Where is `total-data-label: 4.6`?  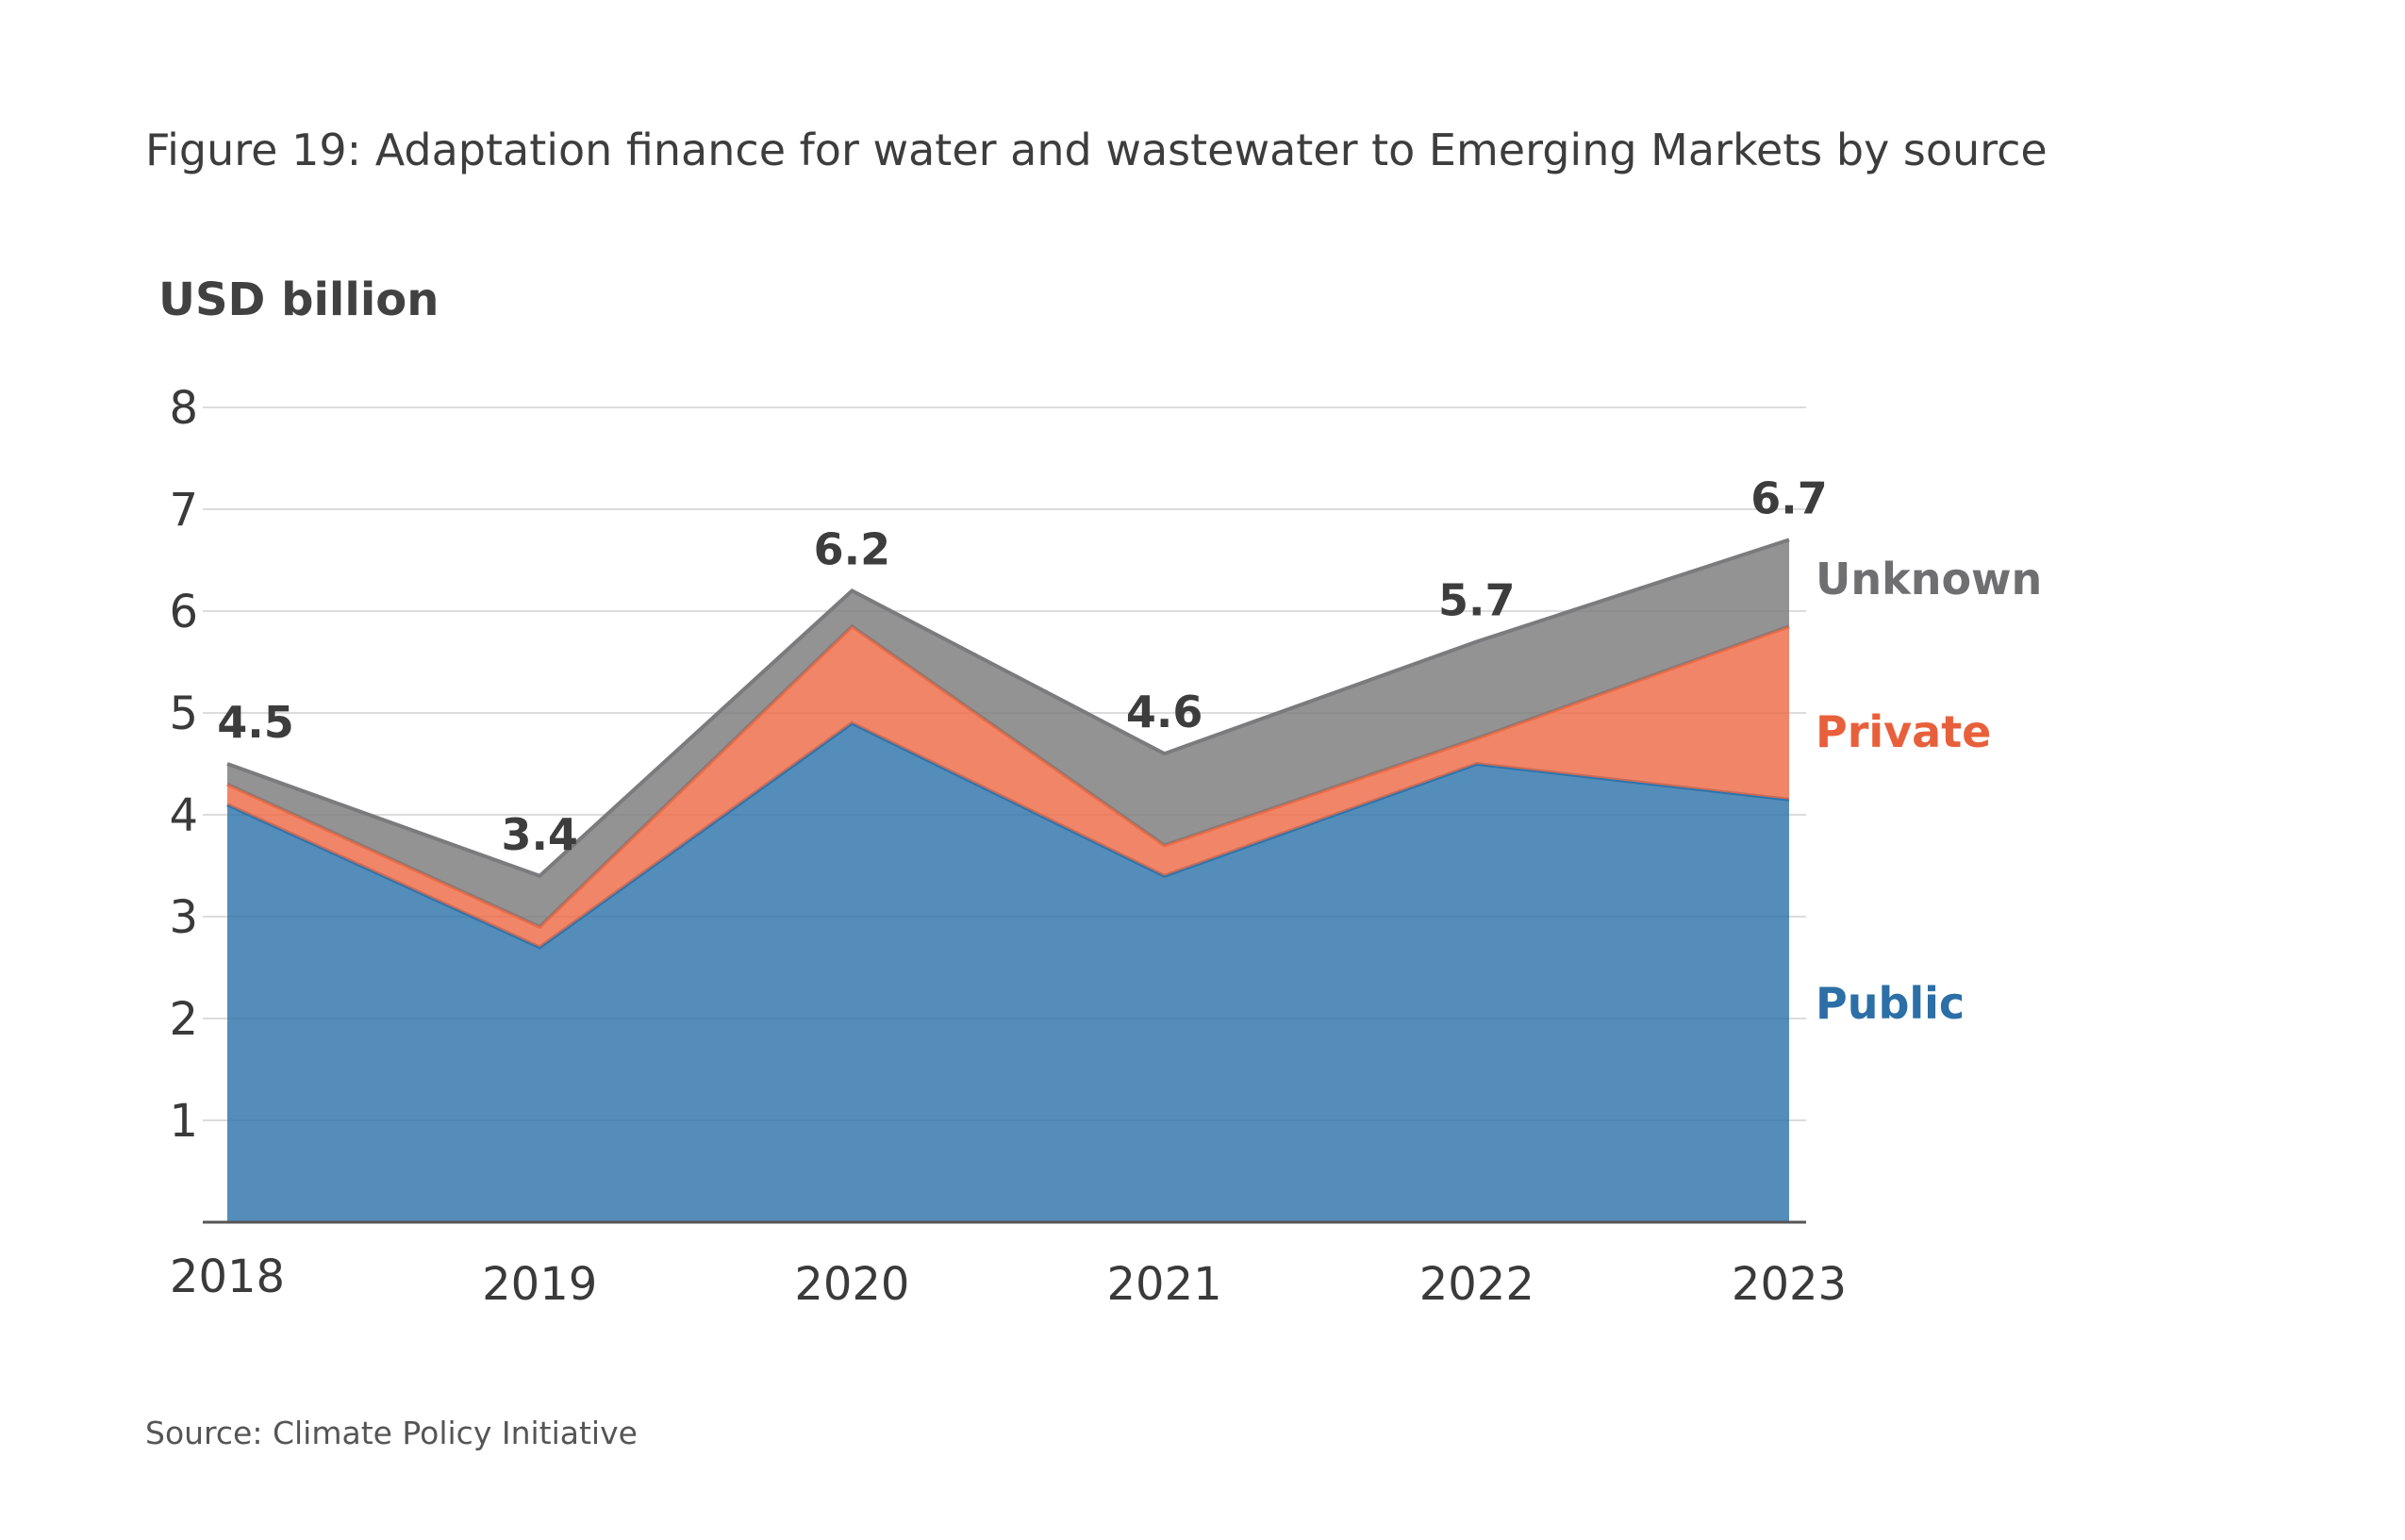
total-data-label: 4.6 is located at coordinates (1164, 712).